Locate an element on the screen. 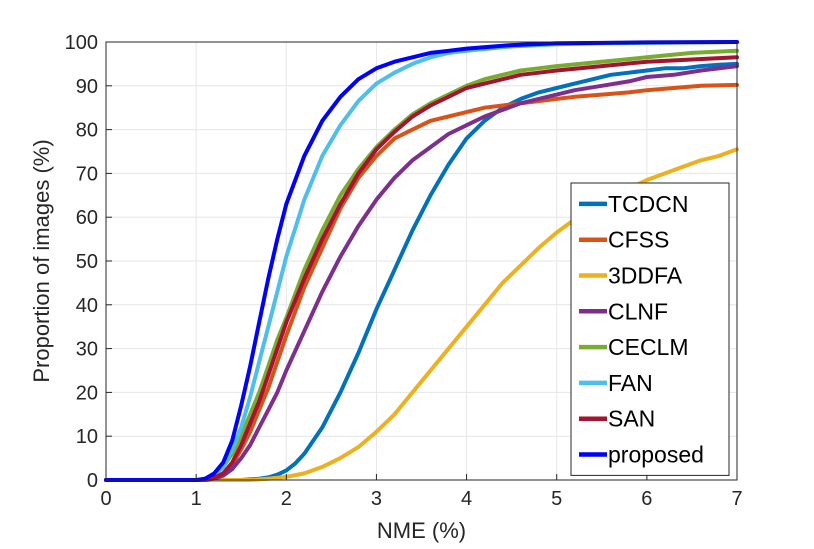  x-tick-label: 2 is located at coordinates (286, 499).